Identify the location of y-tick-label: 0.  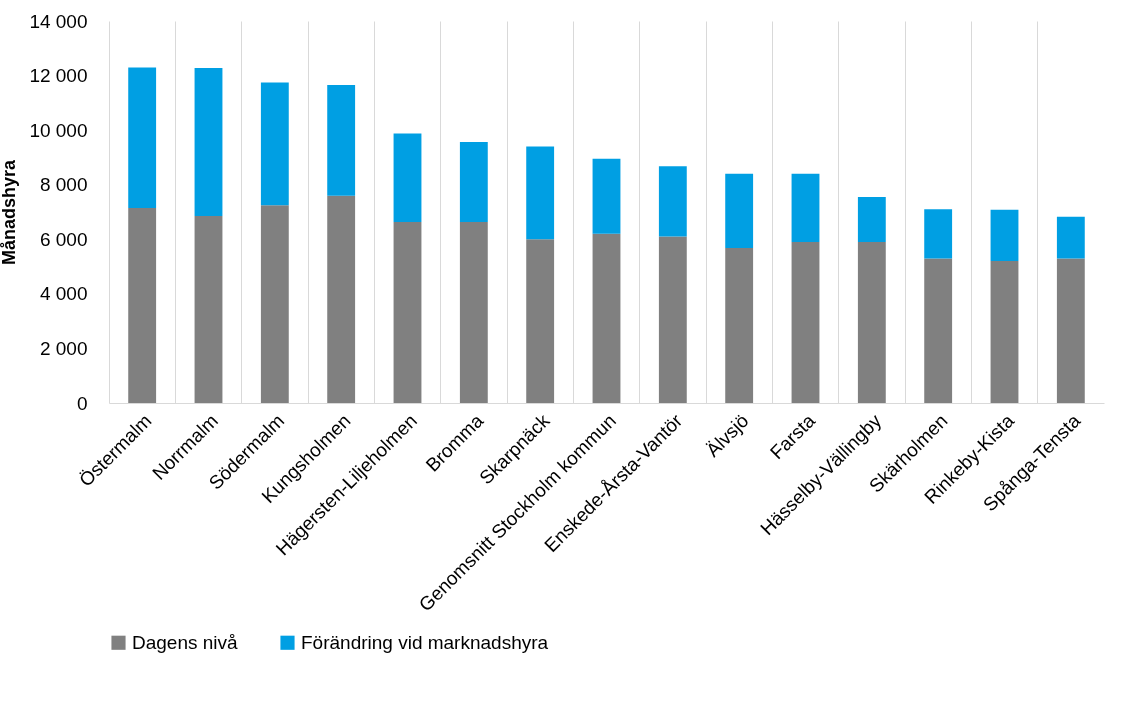
(82, 403).